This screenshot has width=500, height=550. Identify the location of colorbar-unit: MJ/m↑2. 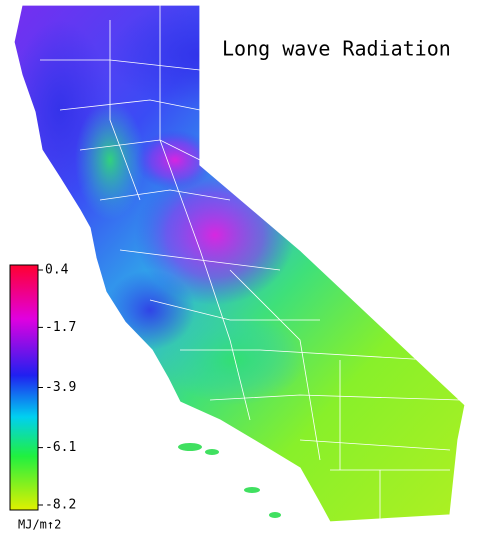
(39, 525).